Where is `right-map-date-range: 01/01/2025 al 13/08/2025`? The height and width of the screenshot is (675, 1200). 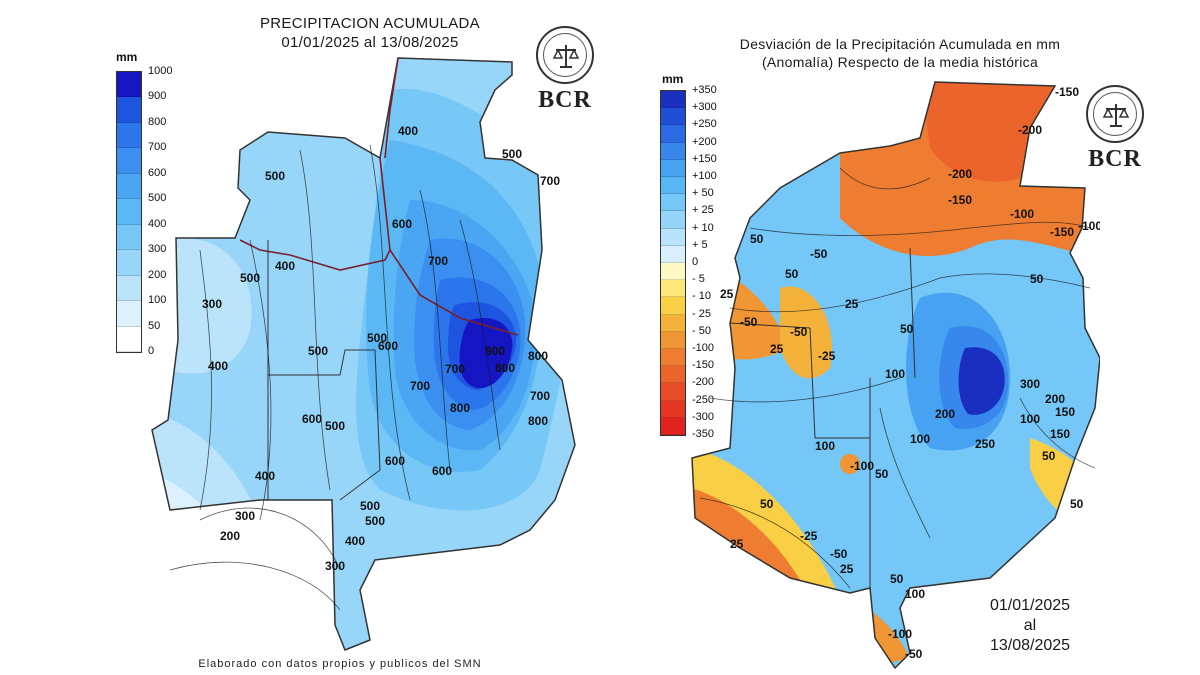 right-map-date-range: 01/01/2025 al 13/08/2025 is located at coordinates (1030, 626).